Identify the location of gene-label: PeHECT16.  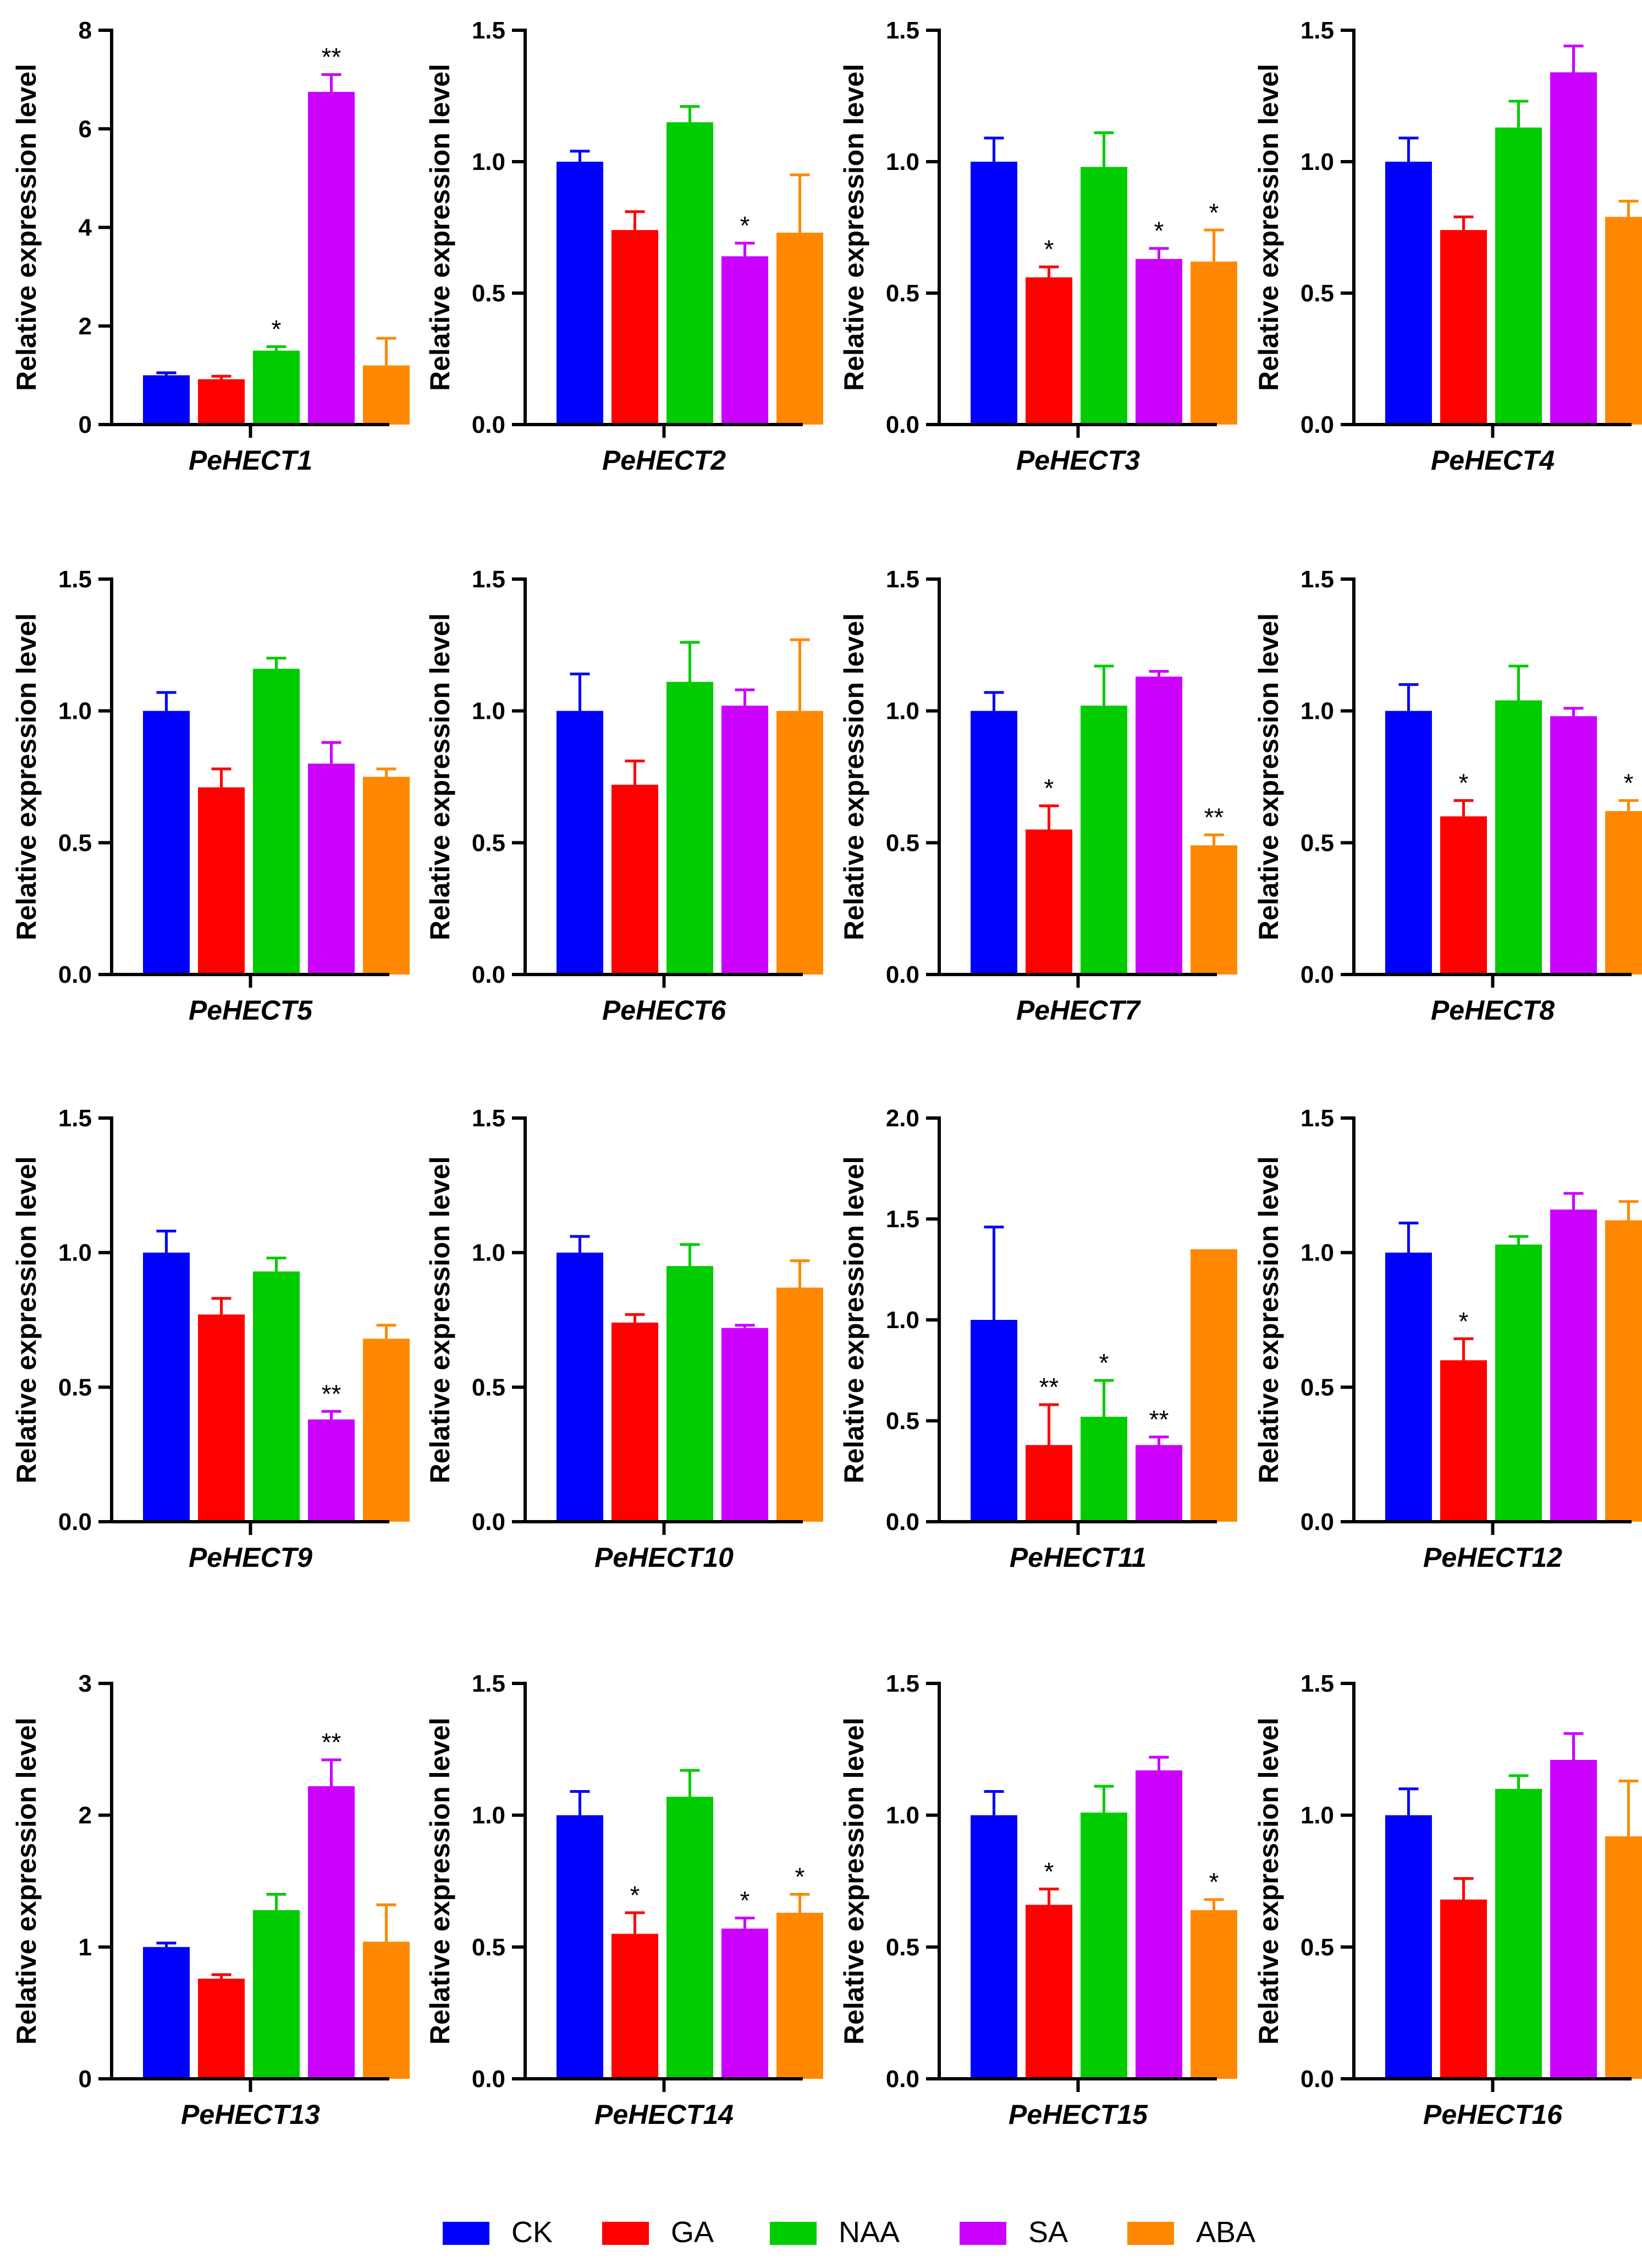
(1493, 2114).